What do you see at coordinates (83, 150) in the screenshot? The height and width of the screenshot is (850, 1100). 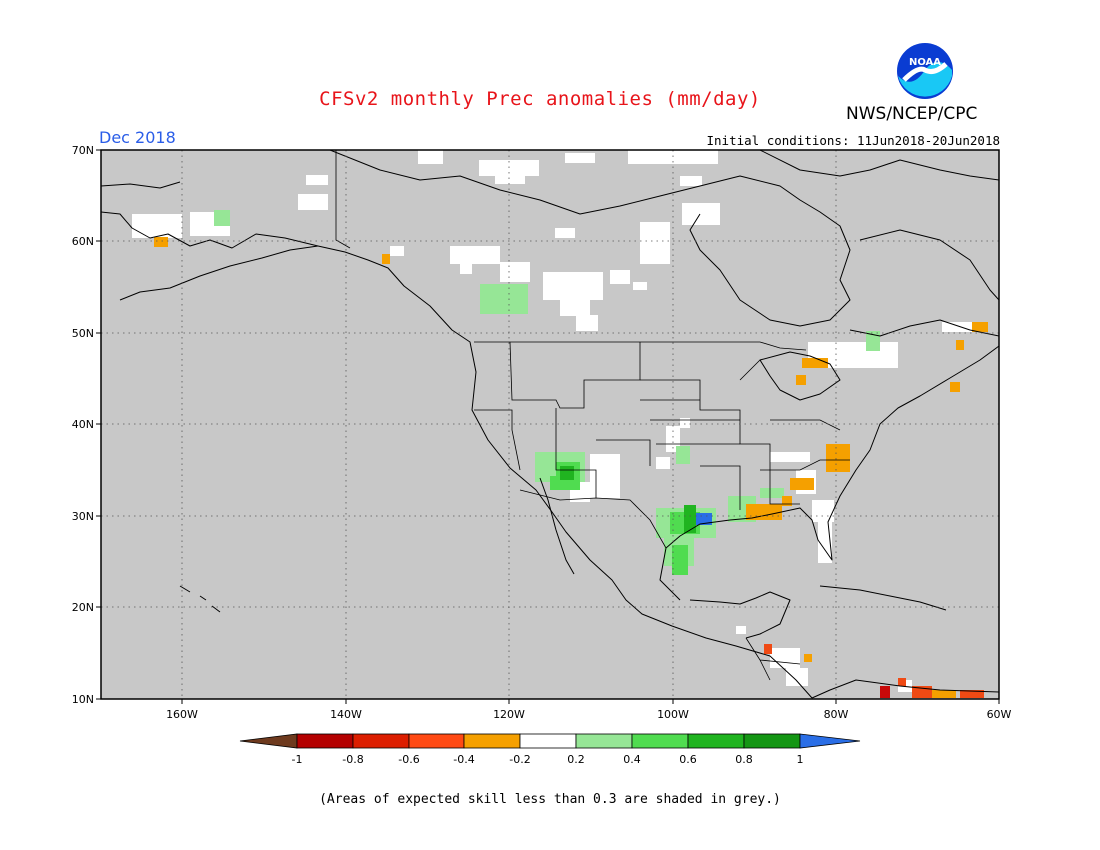 I see `lat-label: 70N` at bounding box center [83, 150].